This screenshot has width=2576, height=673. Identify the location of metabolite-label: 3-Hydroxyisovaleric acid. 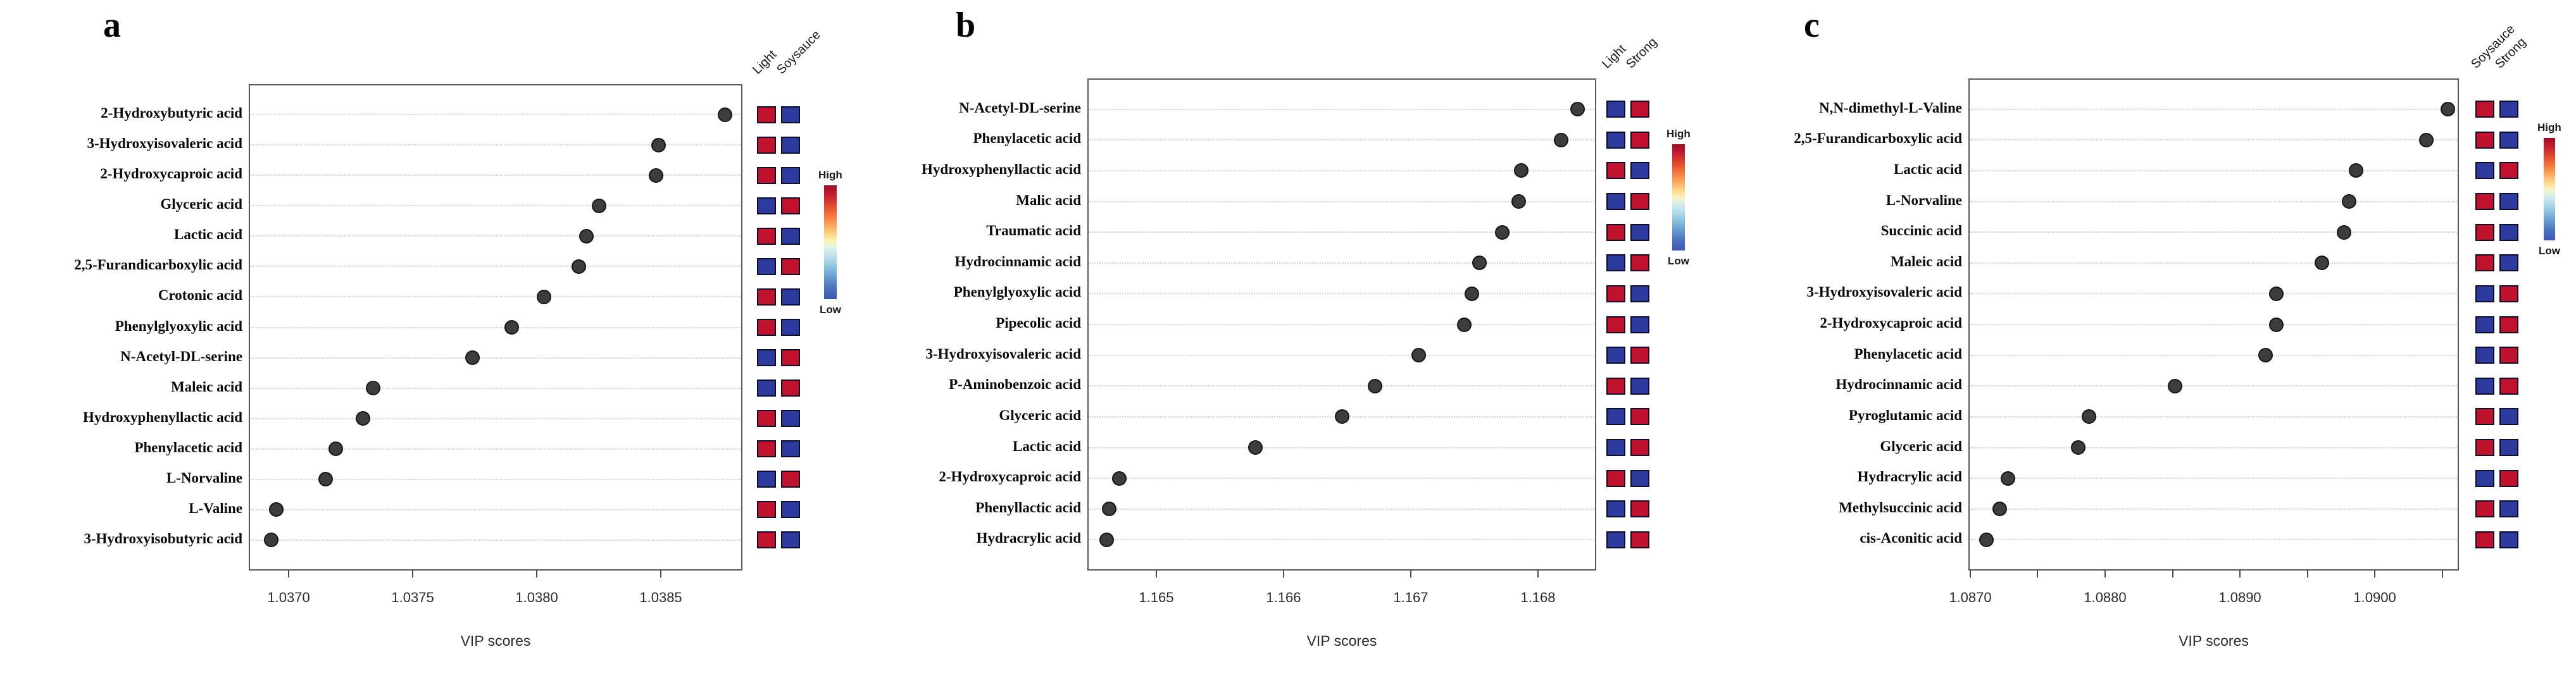
(1884, 292).